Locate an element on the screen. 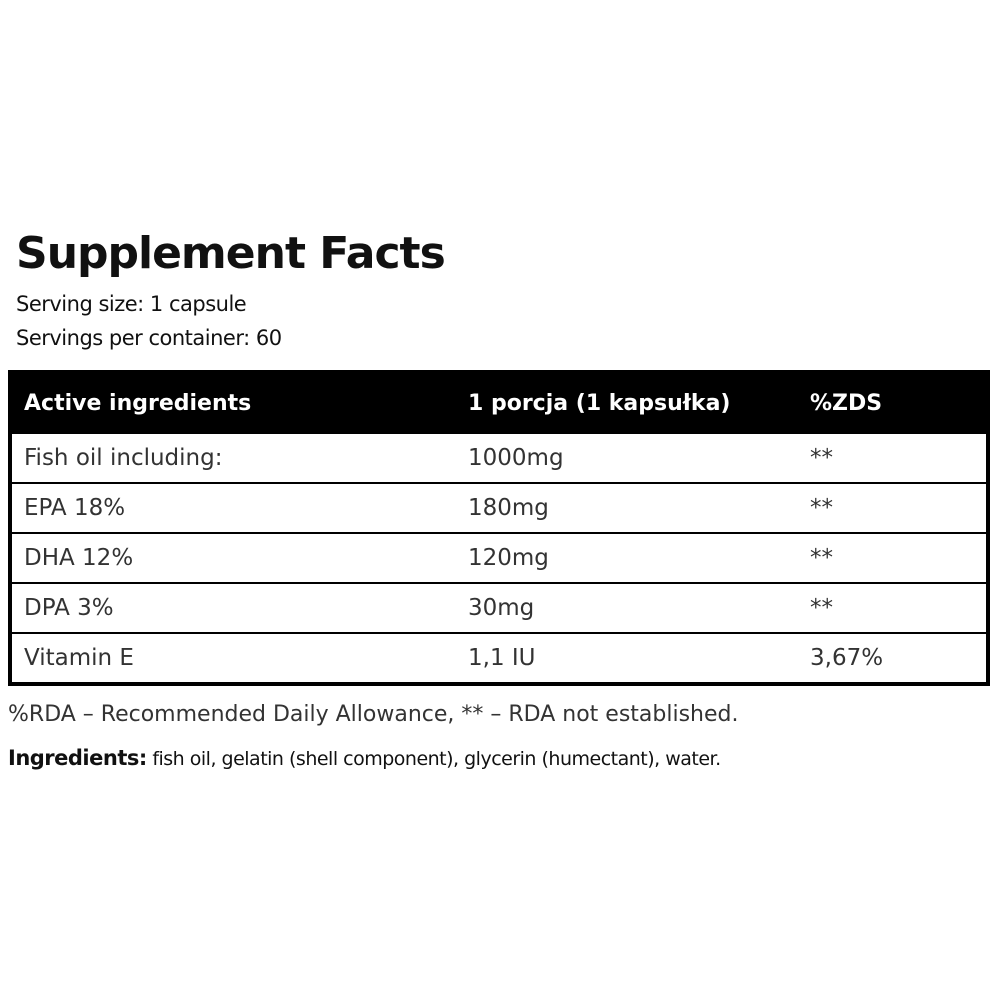  title: Supplement Facts is located at coordinates (231, 253).